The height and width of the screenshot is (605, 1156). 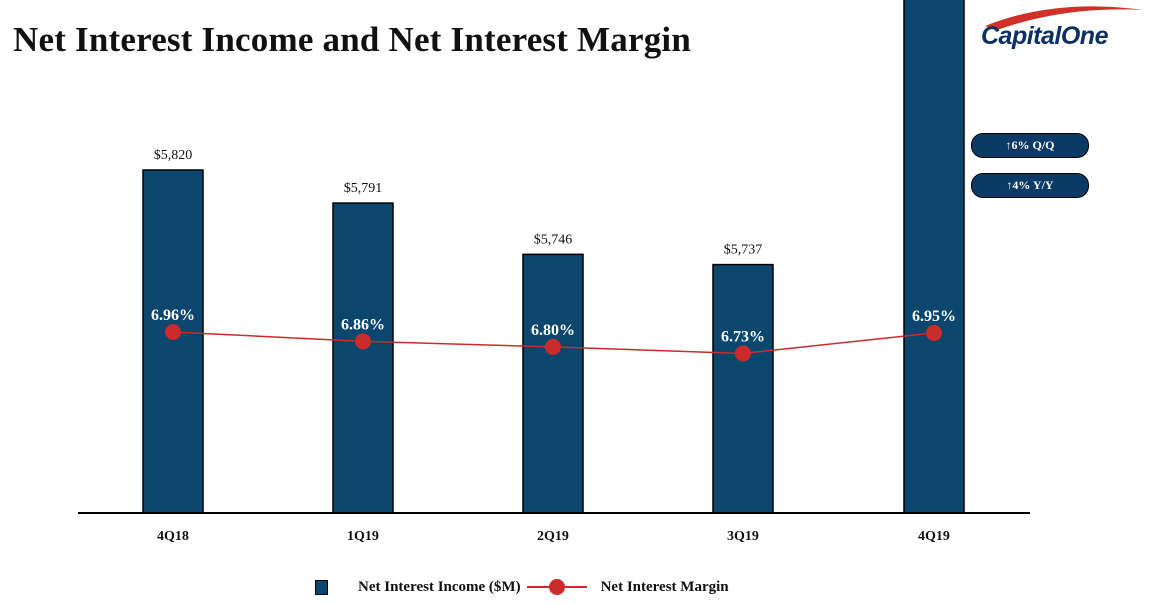 What do you see at coordinates (743, 336) in the screenshot?
I see `nim-value-label: 6.73%` at bounding box center [743, 336].